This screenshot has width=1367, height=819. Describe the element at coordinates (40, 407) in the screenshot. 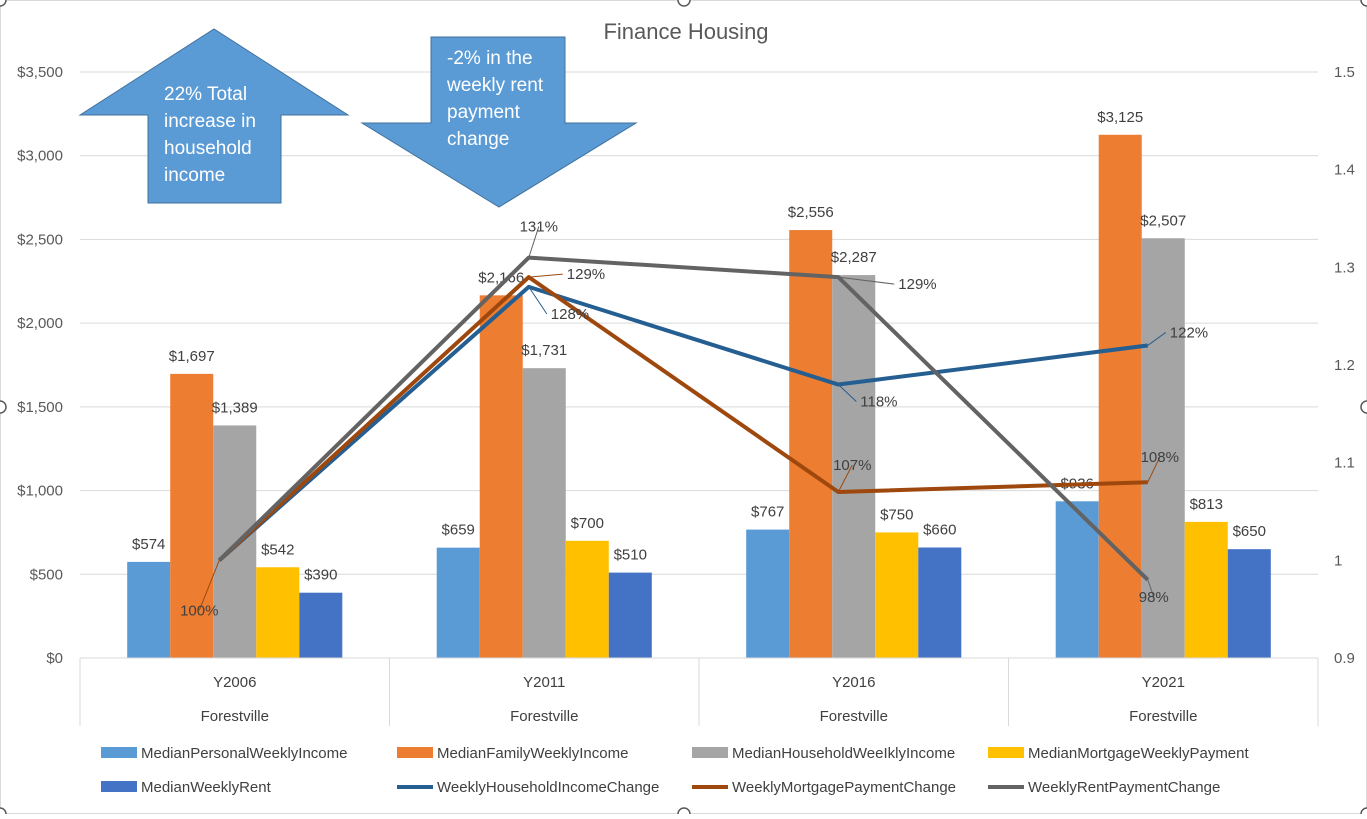

I see `y-left-tick-label: $1,500` at that location.